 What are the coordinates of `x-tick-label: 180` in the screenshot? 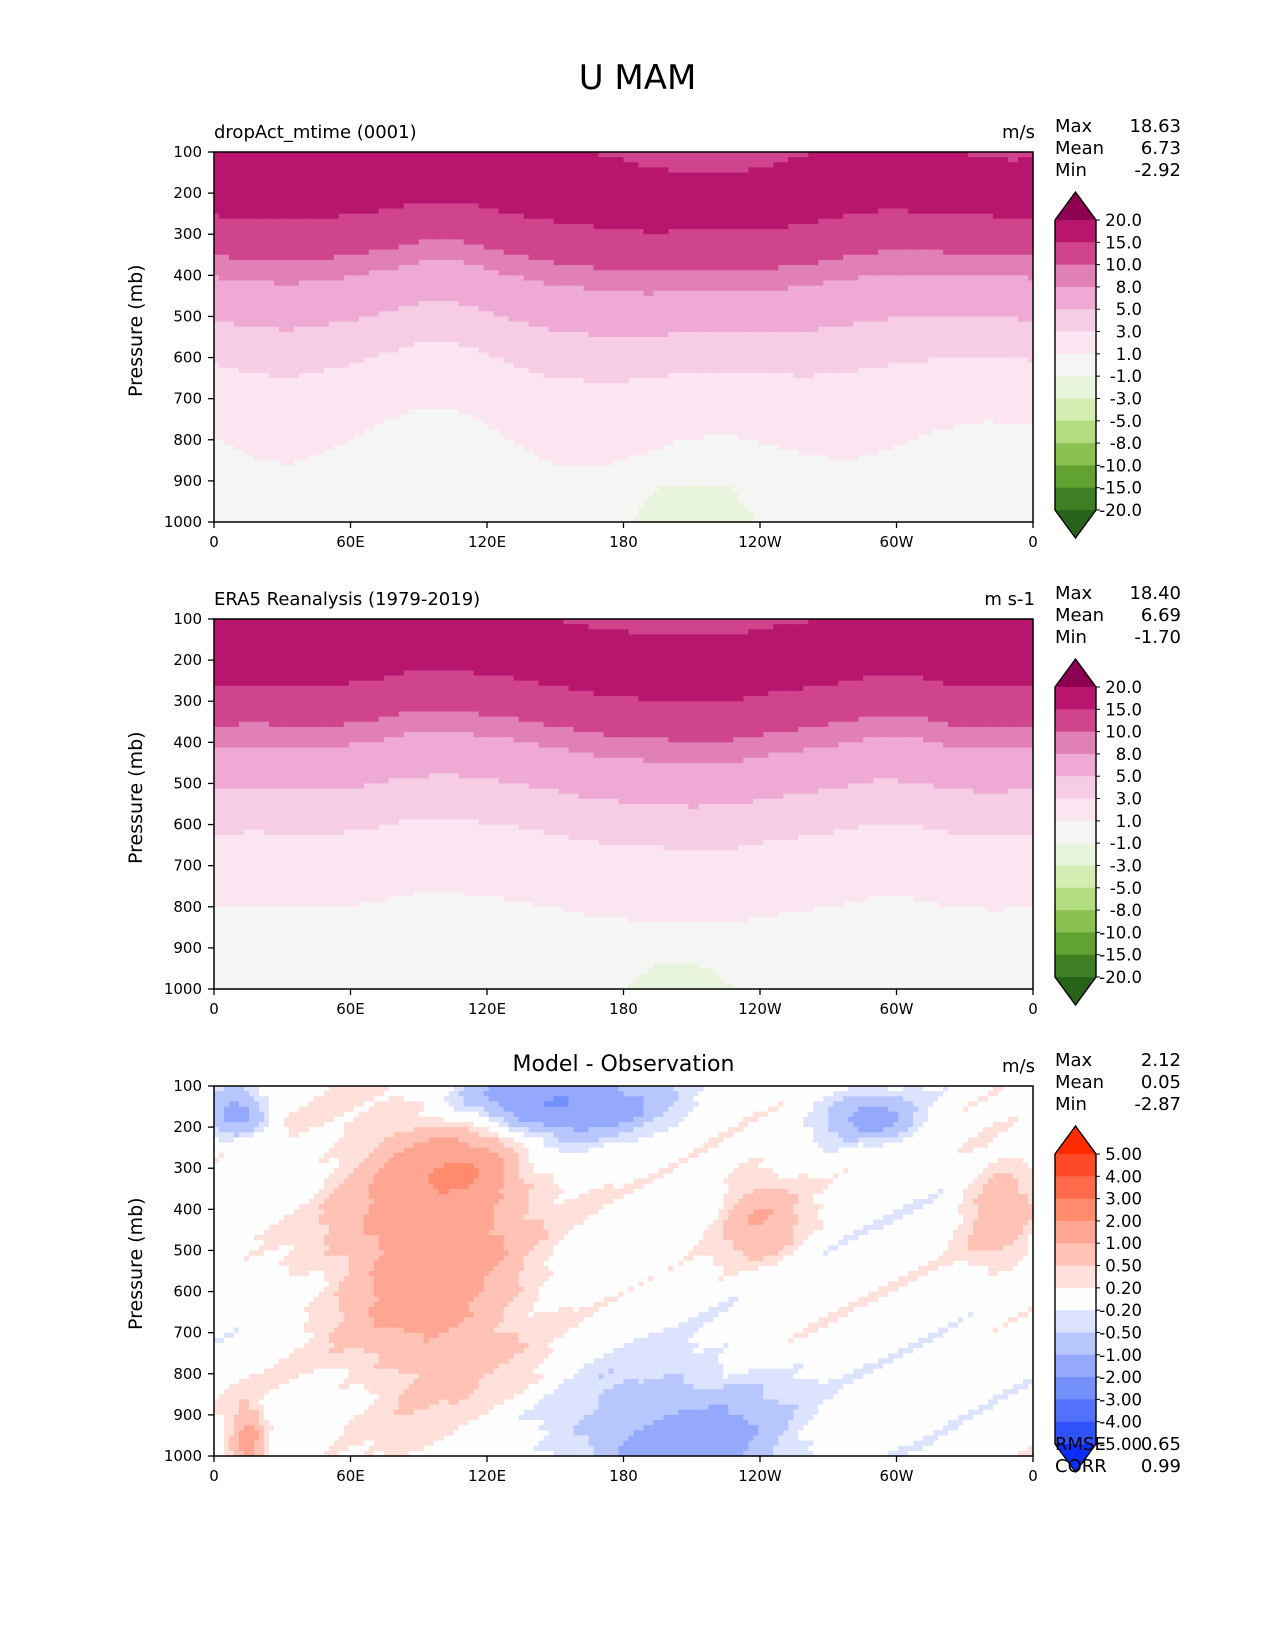 It's located at (623, 542).